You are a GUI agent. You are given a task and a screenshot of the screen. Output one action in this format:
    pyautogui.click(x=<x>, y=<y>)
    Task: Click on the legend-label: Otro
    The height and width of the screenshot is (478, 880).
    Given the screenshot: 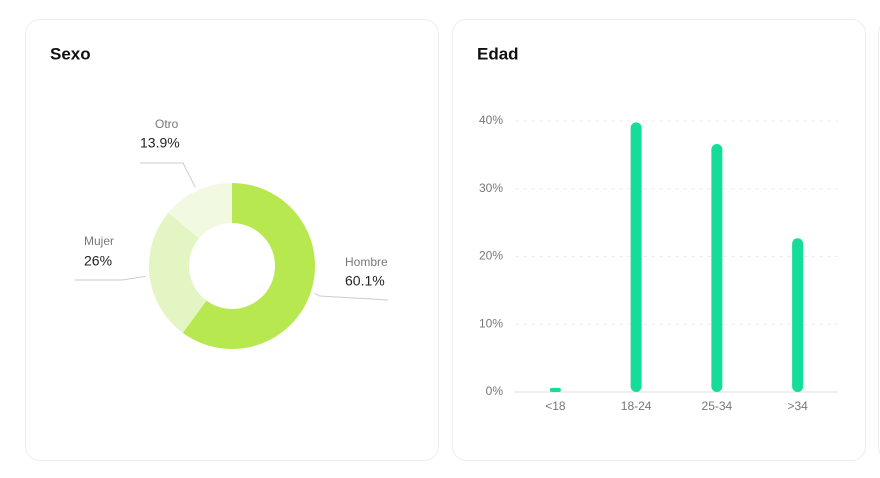 What is the action you would take?
    pyautogui.click(x=167, y=124)
    